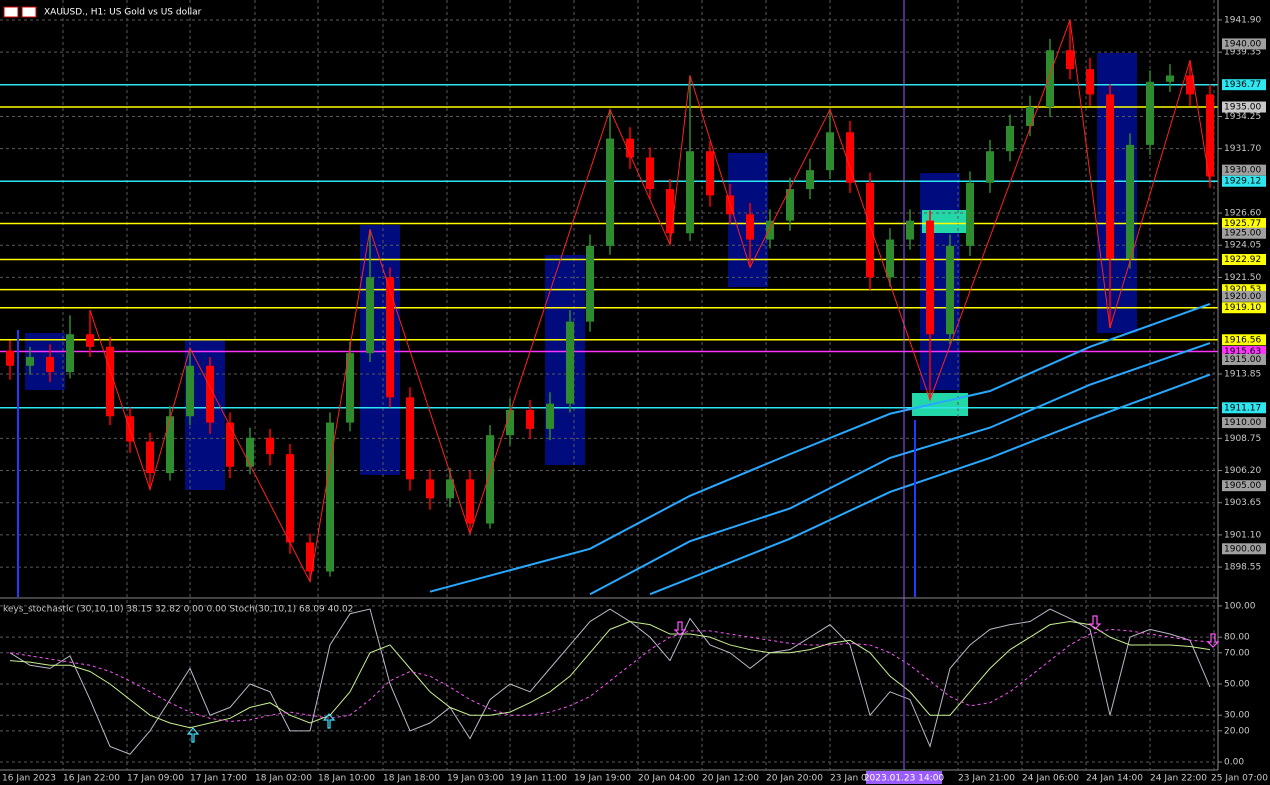 This screenshot has width=1270, height=785. I want to click on level-label: 1929.12, so click(1242, 182).